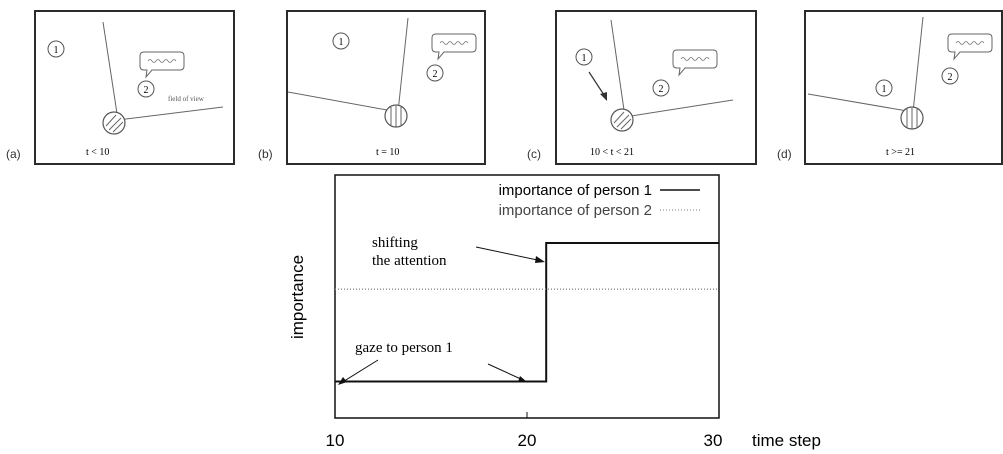 The image size is (1003, 454). I want to click on scene-c: 1 2 10 < t < 21, so click(654, 88).